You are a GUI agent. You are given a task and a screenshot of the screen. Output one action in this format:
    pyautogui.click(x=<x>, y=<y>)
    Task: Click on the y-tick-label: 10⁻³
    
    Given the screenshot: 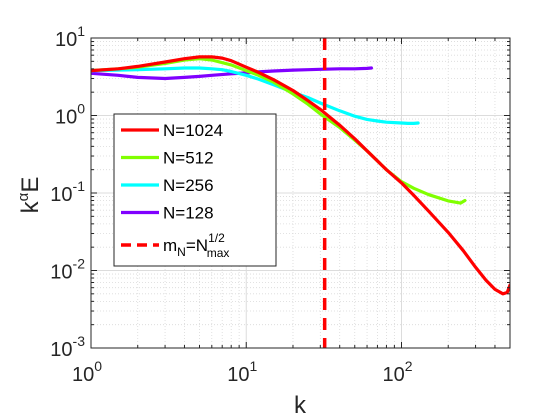 What is the action you would take?
    pyautogui.click(x=67, y=347)
    